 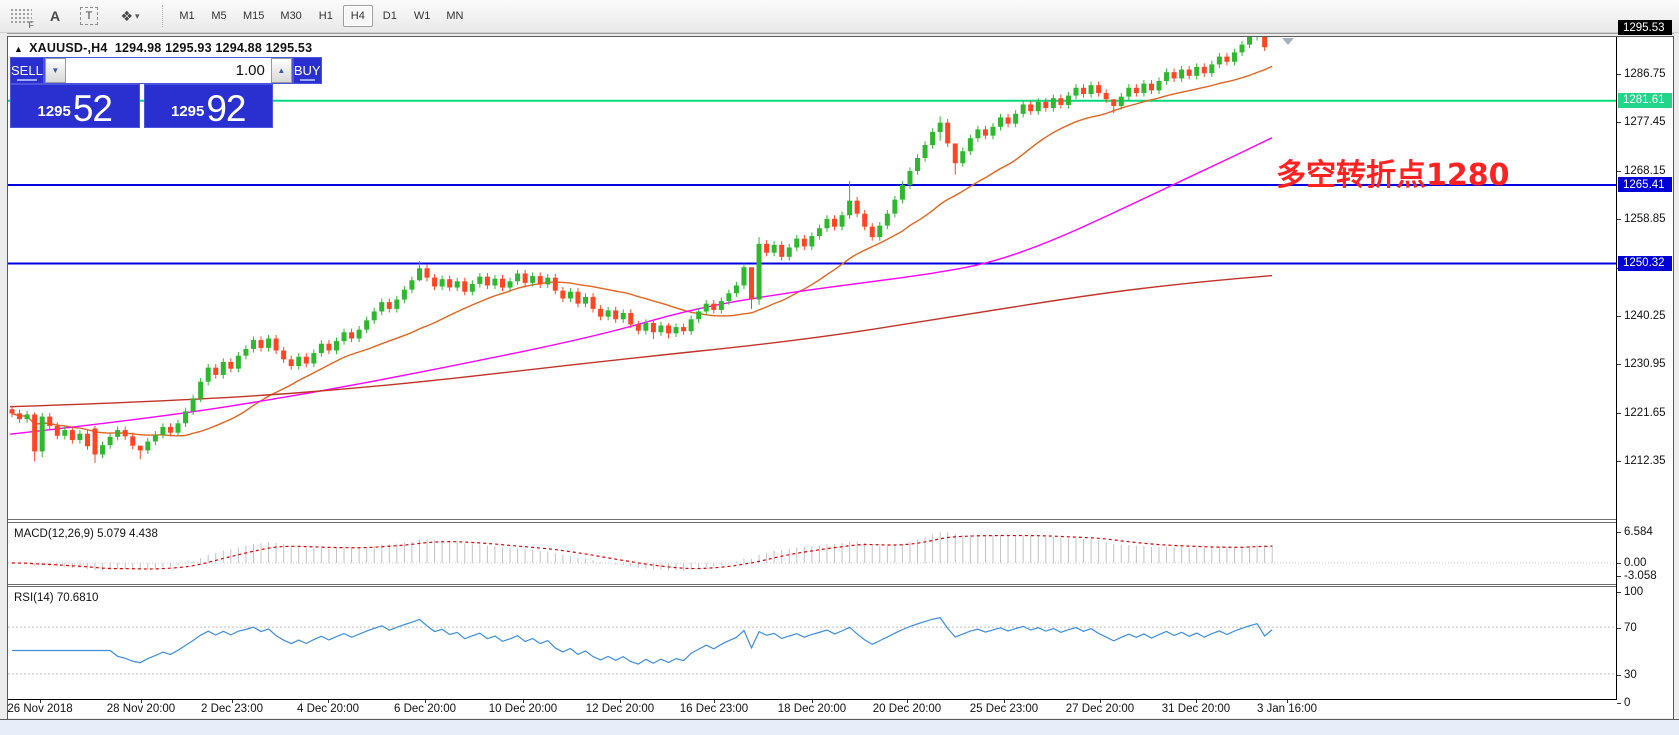 I want to click on toolbar-separator, so click(x=162, y=16).